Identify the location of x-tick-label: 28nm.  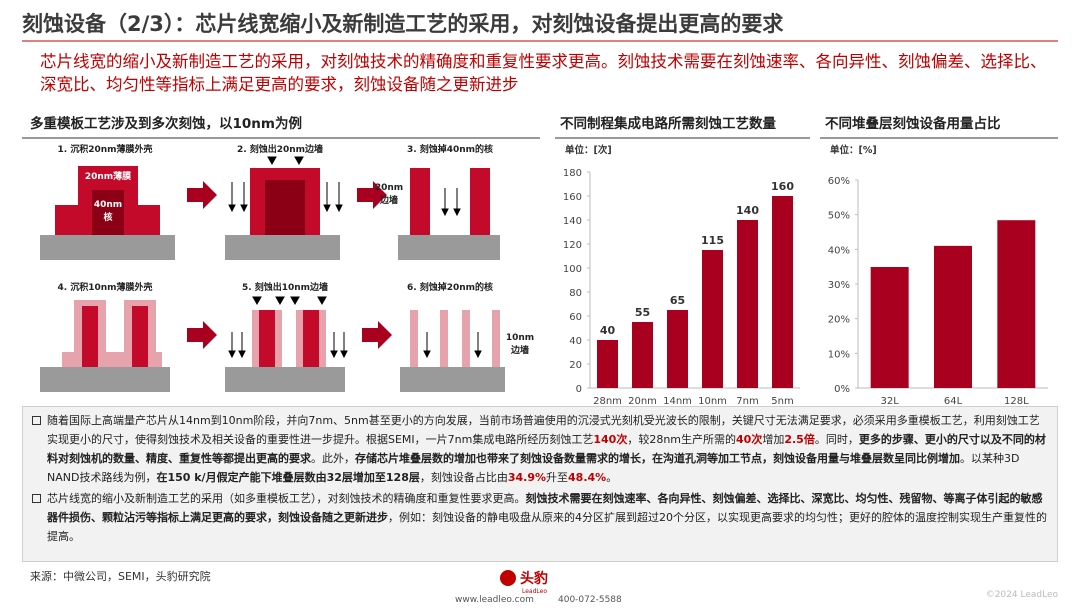
(607, 400).